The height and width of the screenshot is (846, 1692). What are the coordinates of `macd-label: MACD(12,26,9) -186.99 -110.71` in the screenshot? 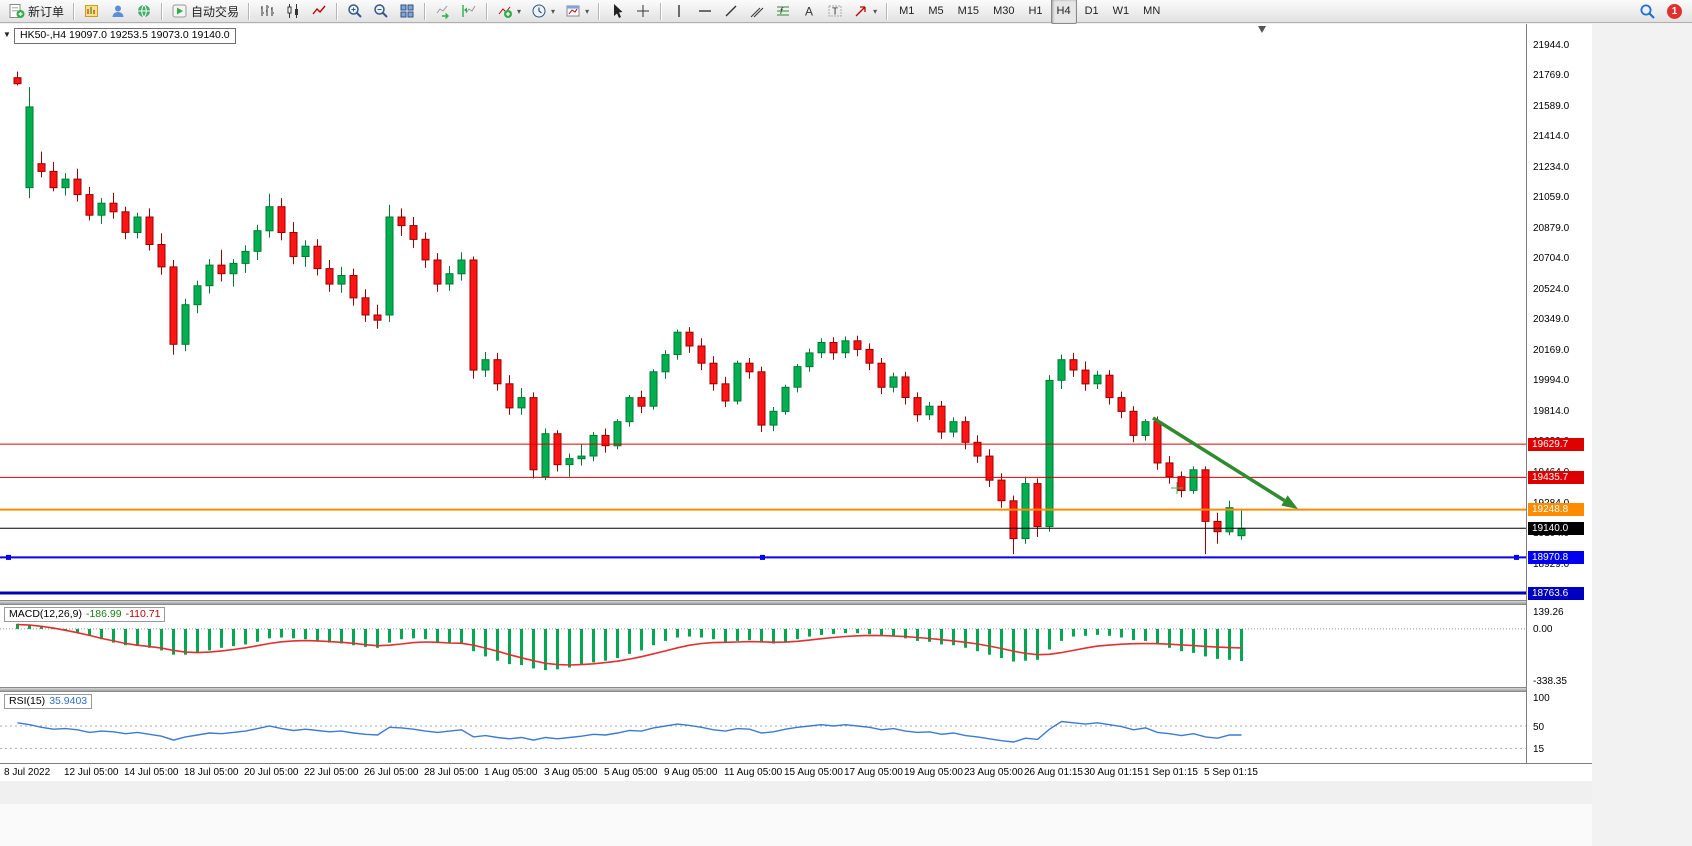 It's located at (85, 614).